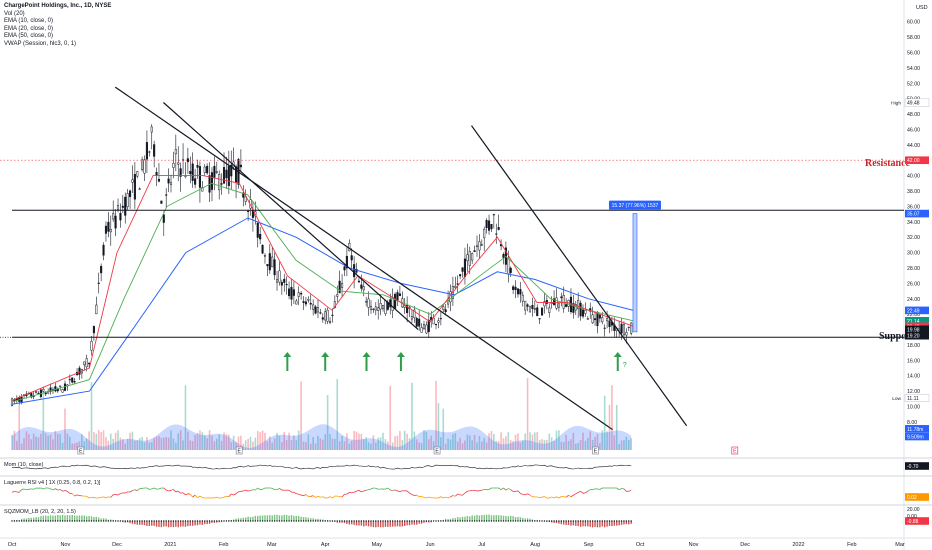 The width and height of the screenshot is (932, 550). I want to click on up-arrow-head, so click(400, 354).